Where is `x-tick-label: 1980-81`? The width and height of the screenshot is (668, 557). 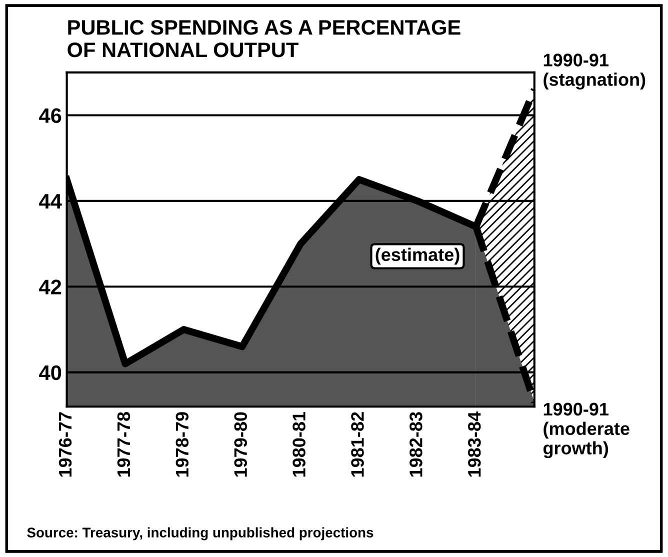 x-tick-label: 1980-81 is located at coordinates (299, 444).